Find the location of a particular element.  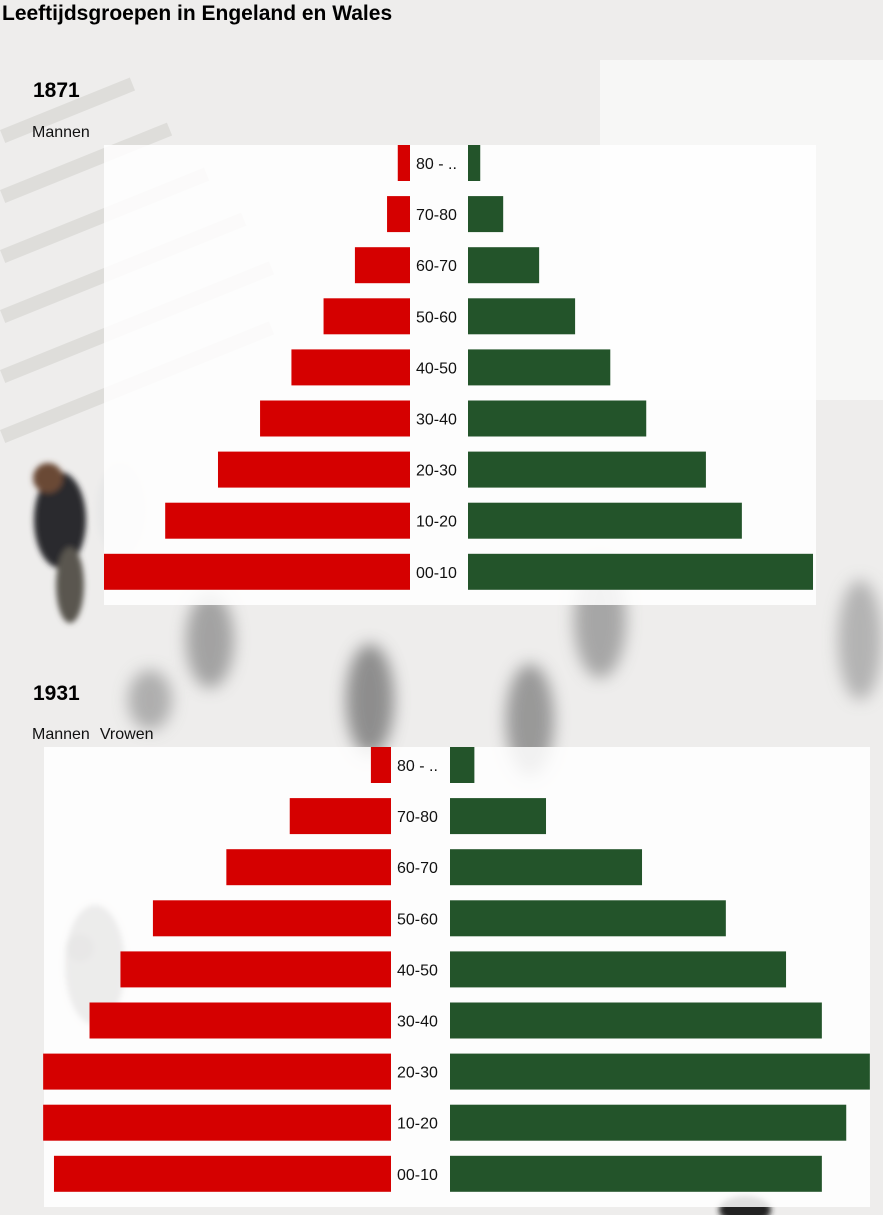

category-label-1931-2: 60-70 is located at coordinates (417, 868).